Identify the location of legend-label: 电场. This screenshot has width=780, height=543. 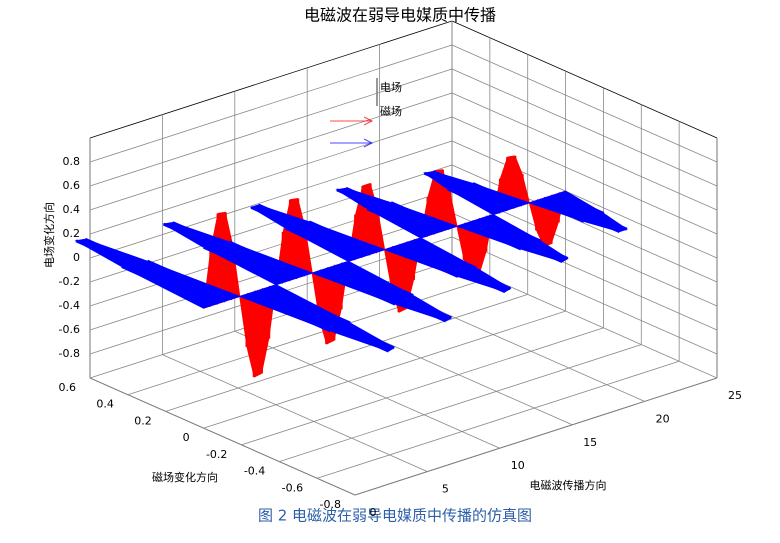
(391, 87).